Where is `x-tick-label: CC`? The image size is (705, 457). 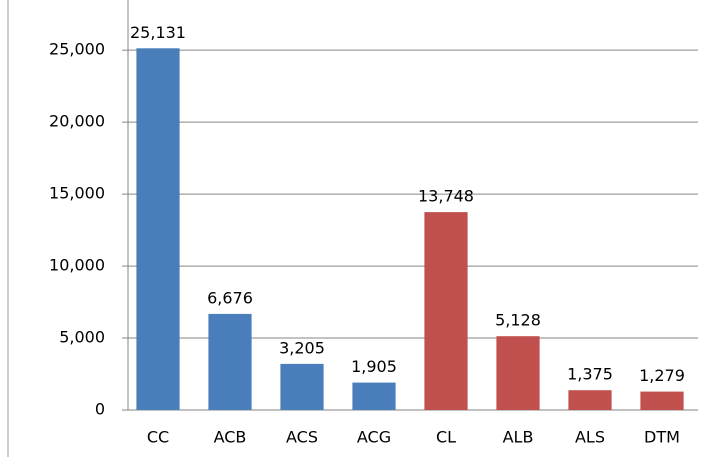 x-tick-label: CC is located at coordinates (158, 437).